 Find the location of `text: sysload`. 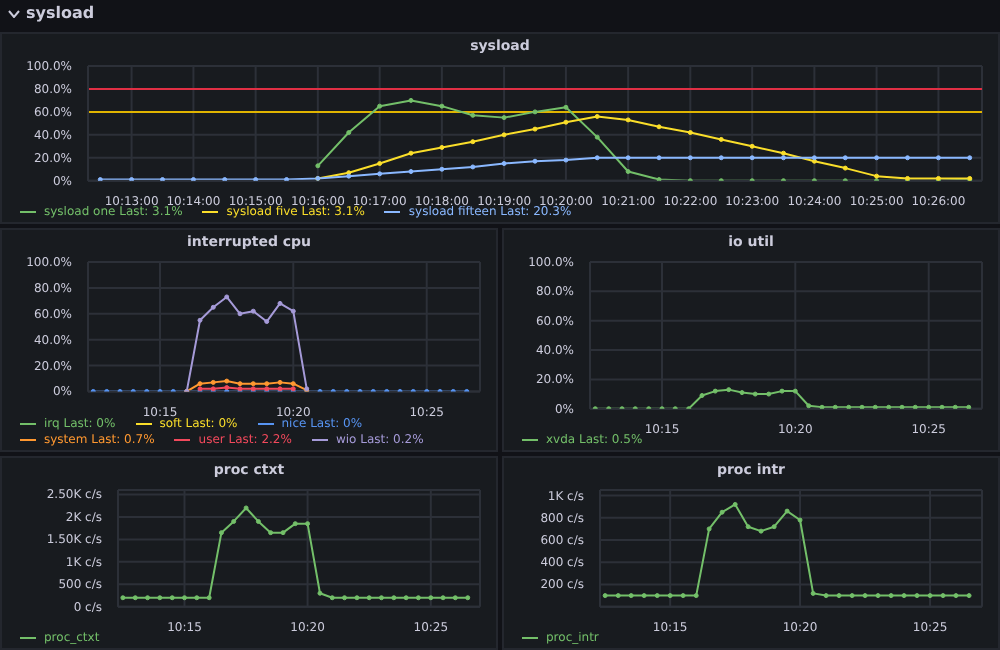

text: sysload is located at coordinates (60, 13).